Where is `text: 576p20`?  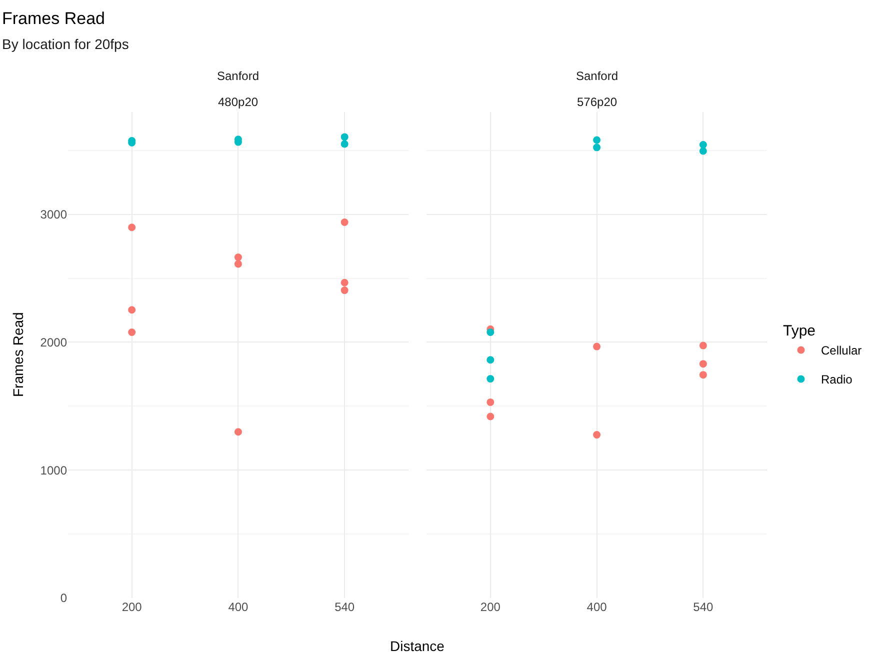
text: 576p20 is located at coordinates (597, 102).